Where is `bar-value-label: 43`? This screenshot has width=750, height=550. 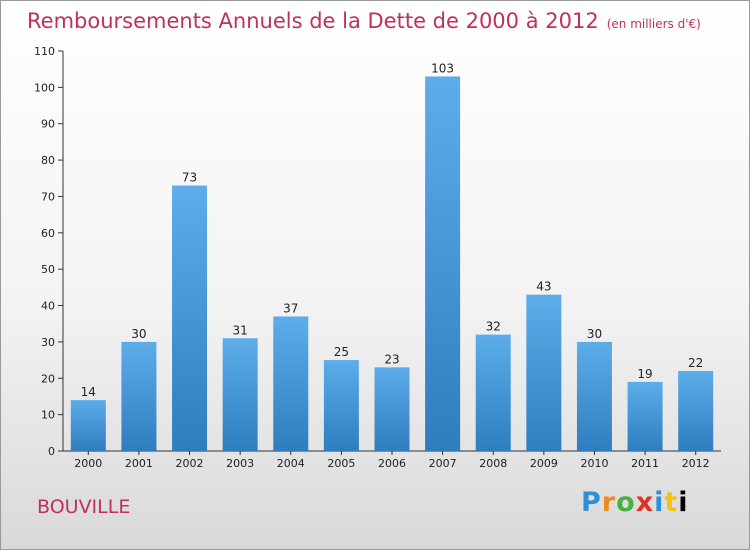 bar-value-label: 43 is located at coordinates (543, 287).